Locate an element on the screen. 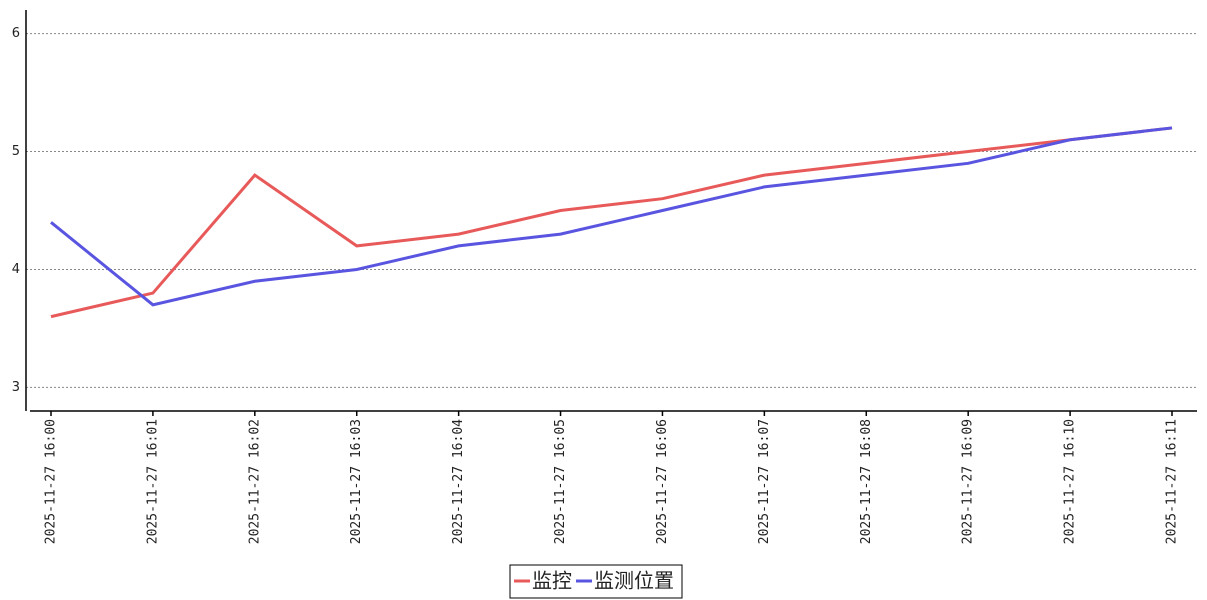  x-tick-label: 2025-11-27 16:07 is located at coordinates (764, 481).